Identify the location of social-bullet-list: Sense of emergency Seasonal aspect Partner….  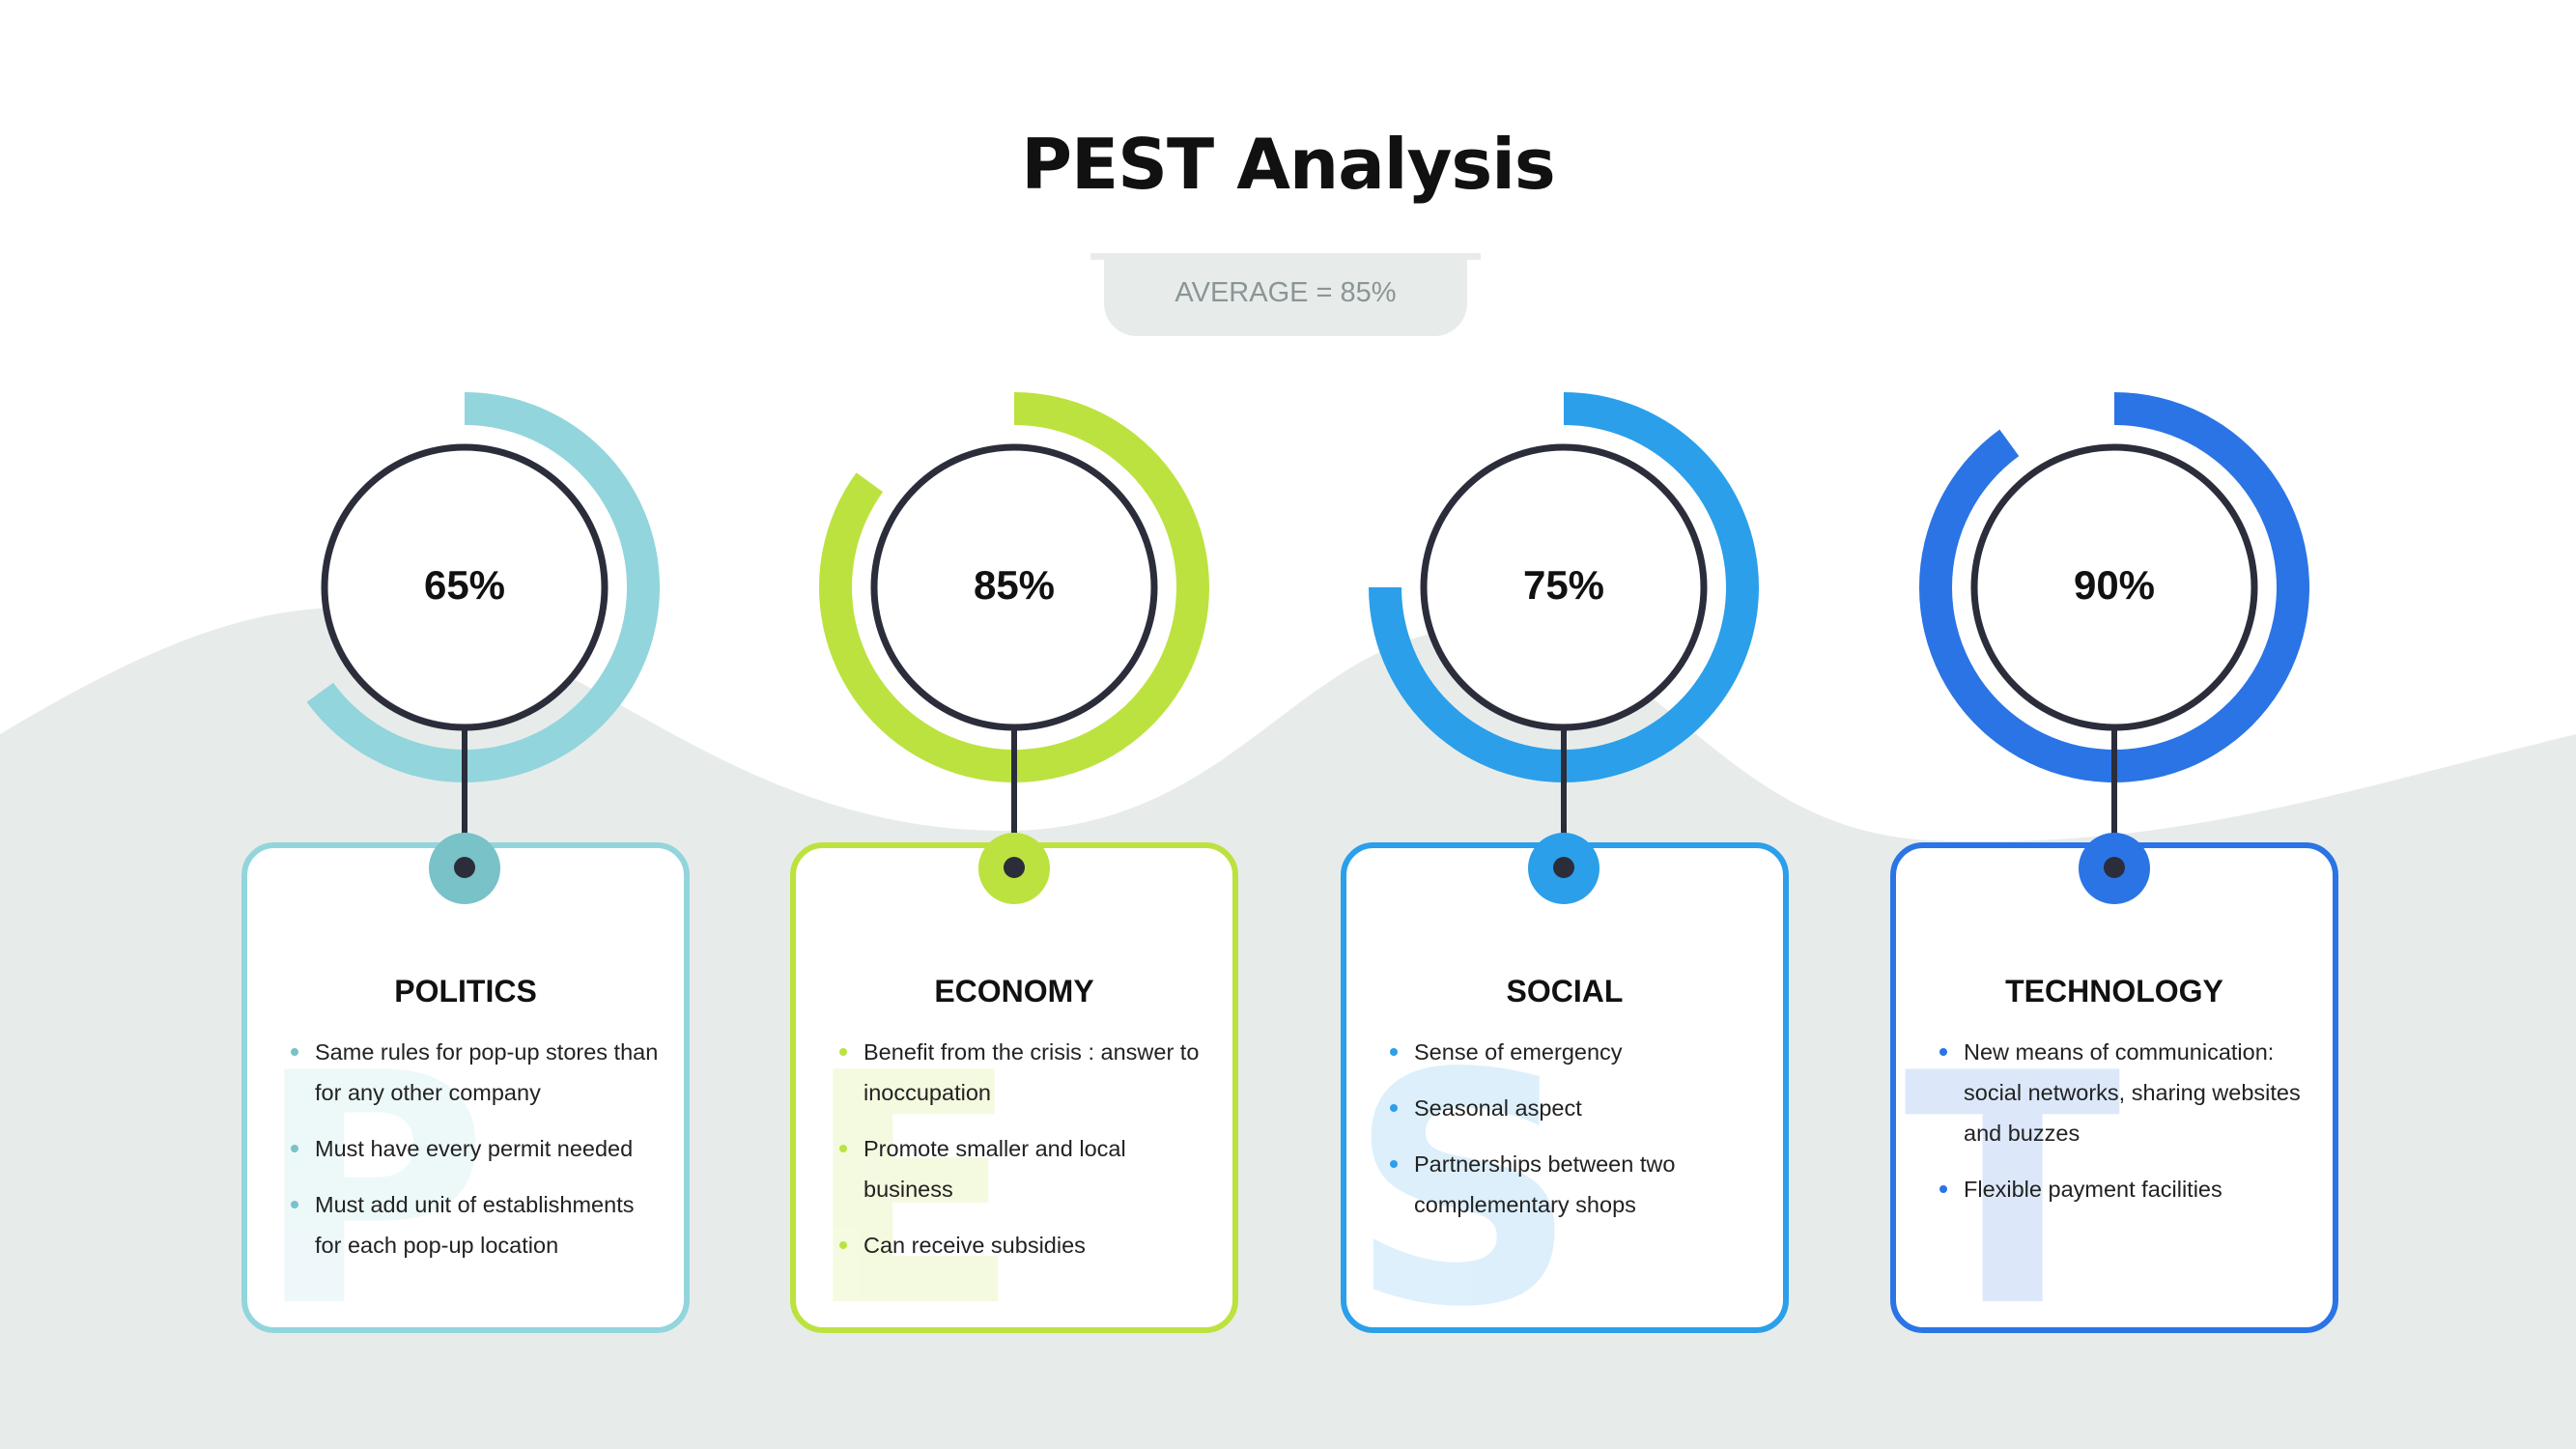
(1577, 1136).